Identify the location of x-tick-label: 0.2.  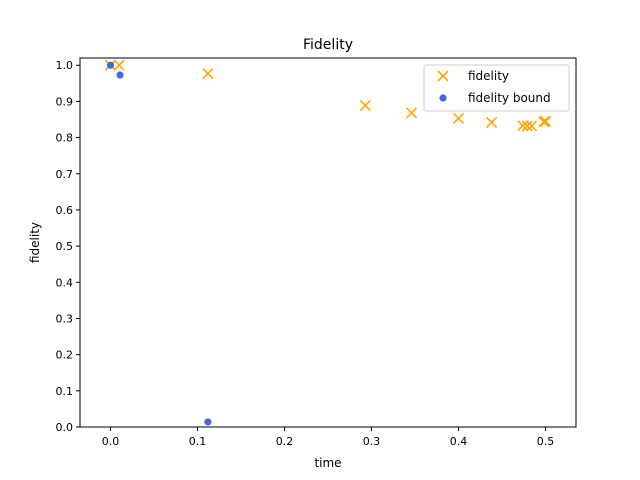
(285, 441).